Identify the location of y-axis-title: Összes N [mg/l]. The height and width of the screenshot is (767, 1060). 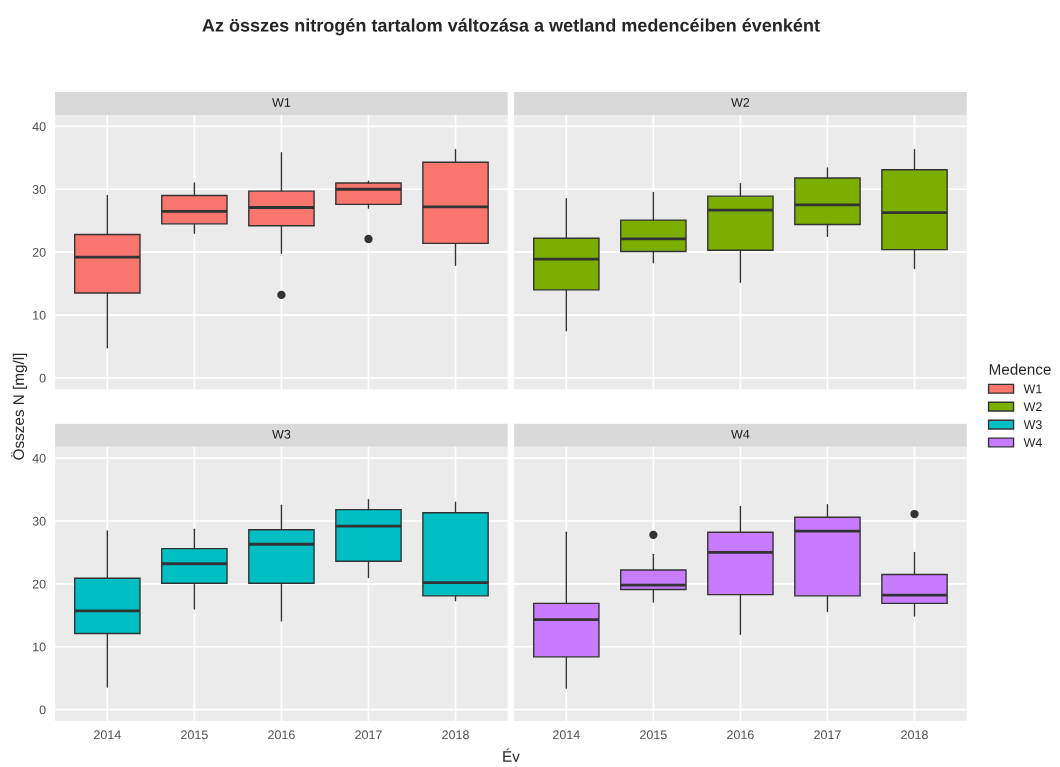
(19, 406).